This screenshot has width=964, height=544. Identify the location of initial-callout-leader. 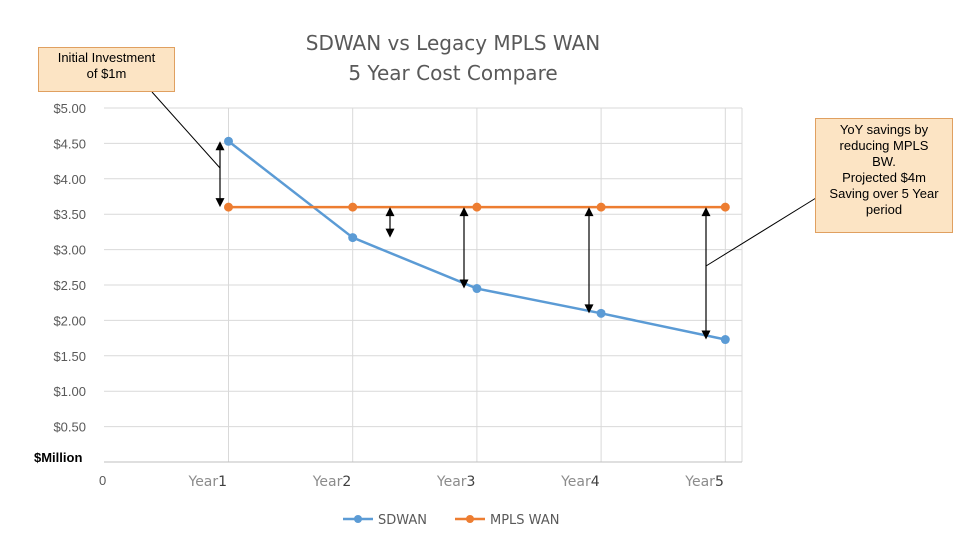
(186, 130).